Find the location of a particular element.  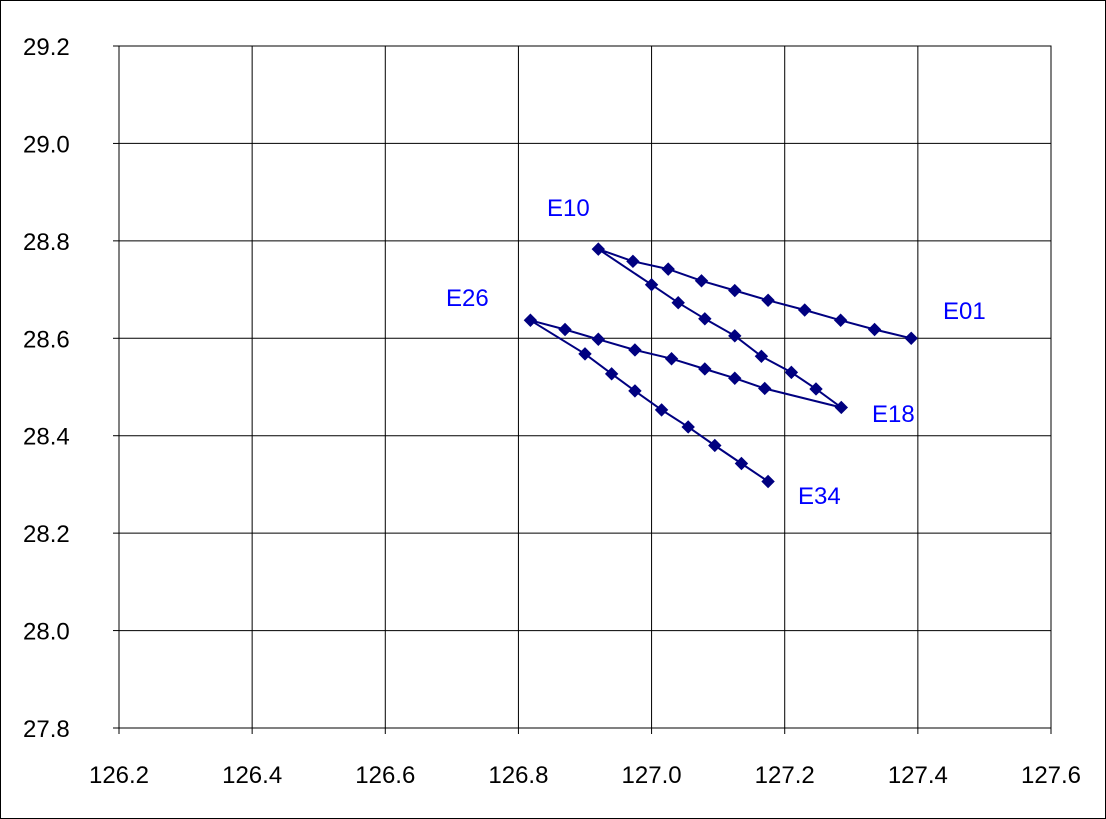

x-tick-label: 126.6 is located at coordinates (385, 775).